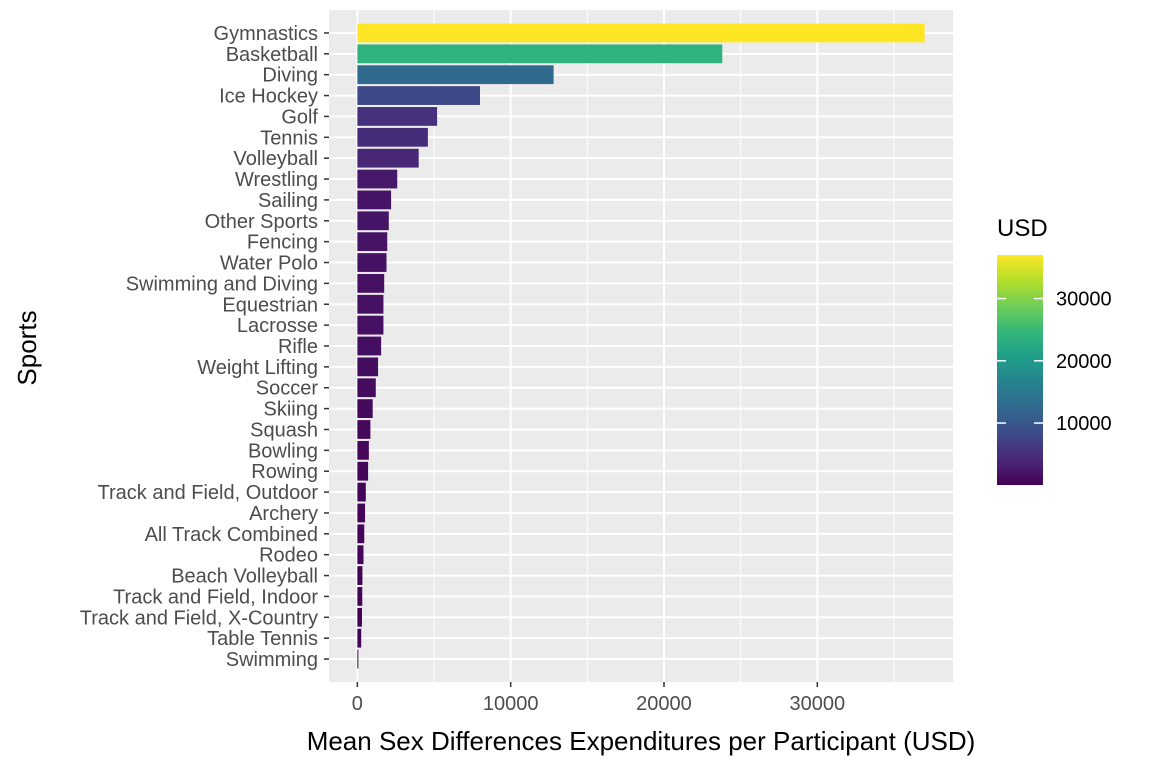 This screenshot has width=1152, height=768. Describe the element at coordinates (268, 97) in the screenshot. I see `category-label: Ice Hockey` at that location.